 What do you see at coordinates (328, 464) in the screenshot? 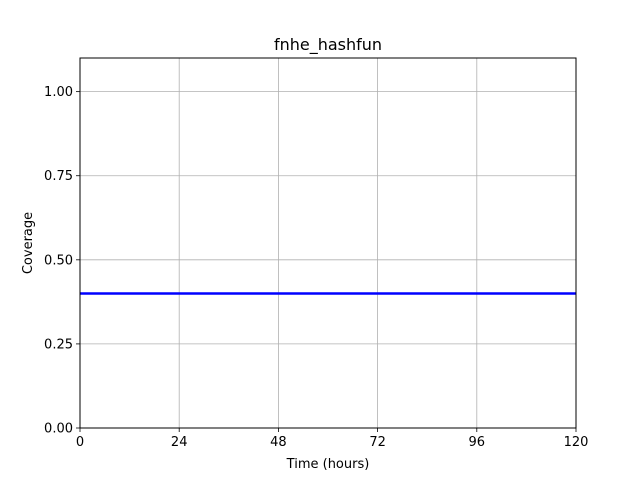
I see `x-axis-label: Time (hours)` at bounding box center [328, 464].